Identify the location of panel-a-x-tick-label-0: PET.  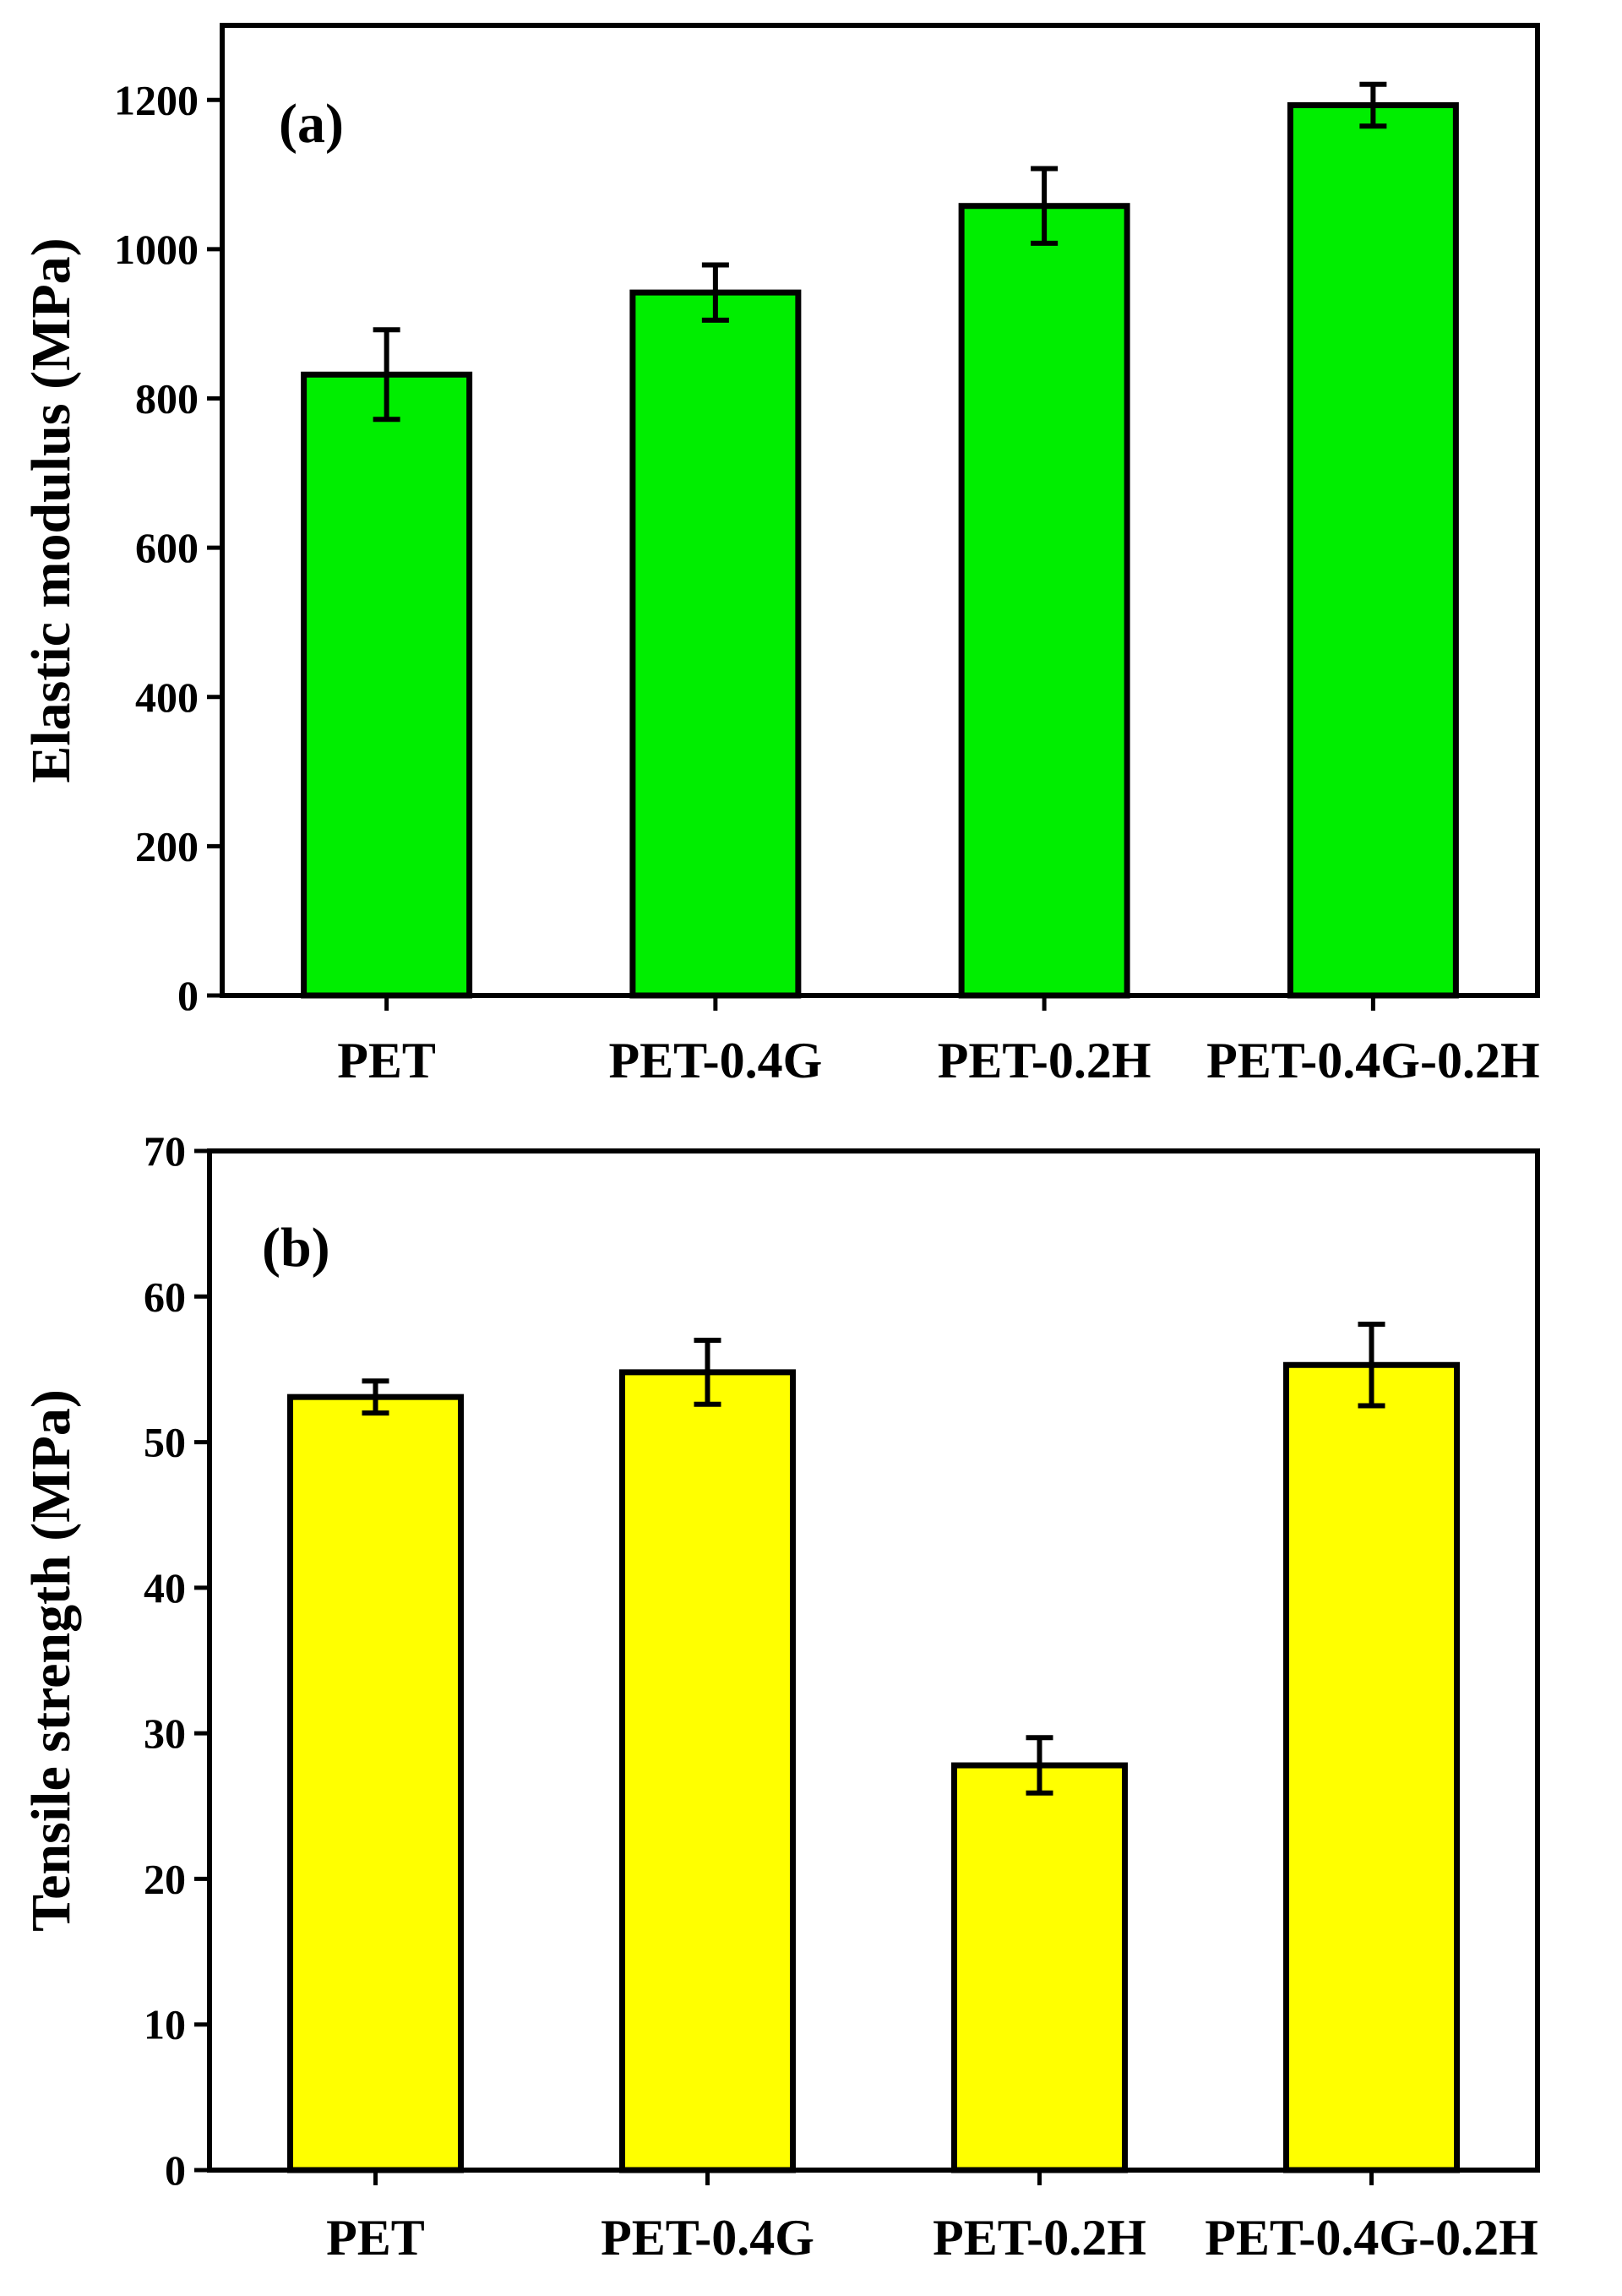
(387, 1060).